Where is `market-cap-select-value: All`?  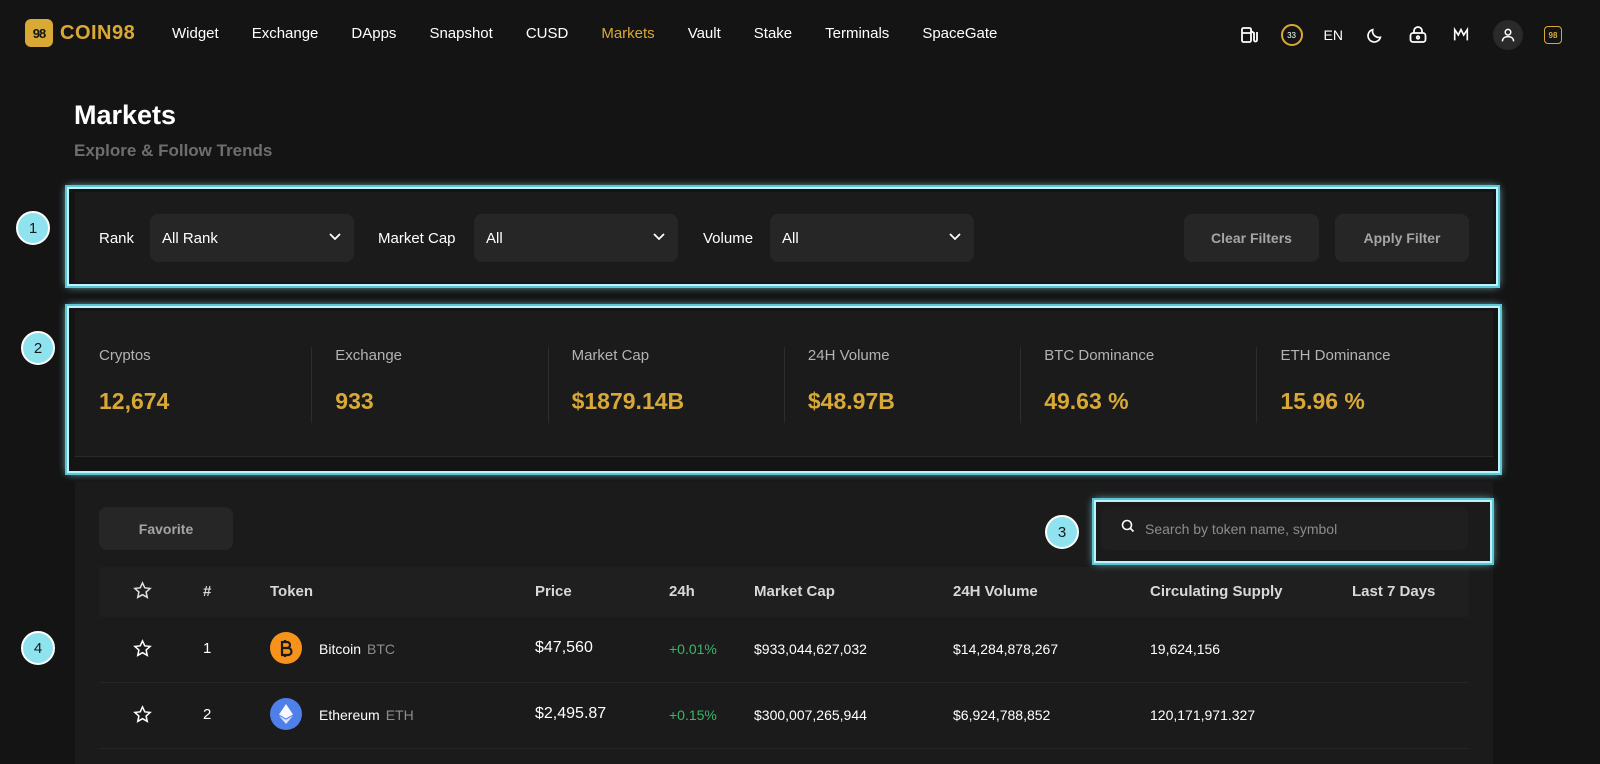
market-cap-select-value: All is located at coordinates (494, 238).